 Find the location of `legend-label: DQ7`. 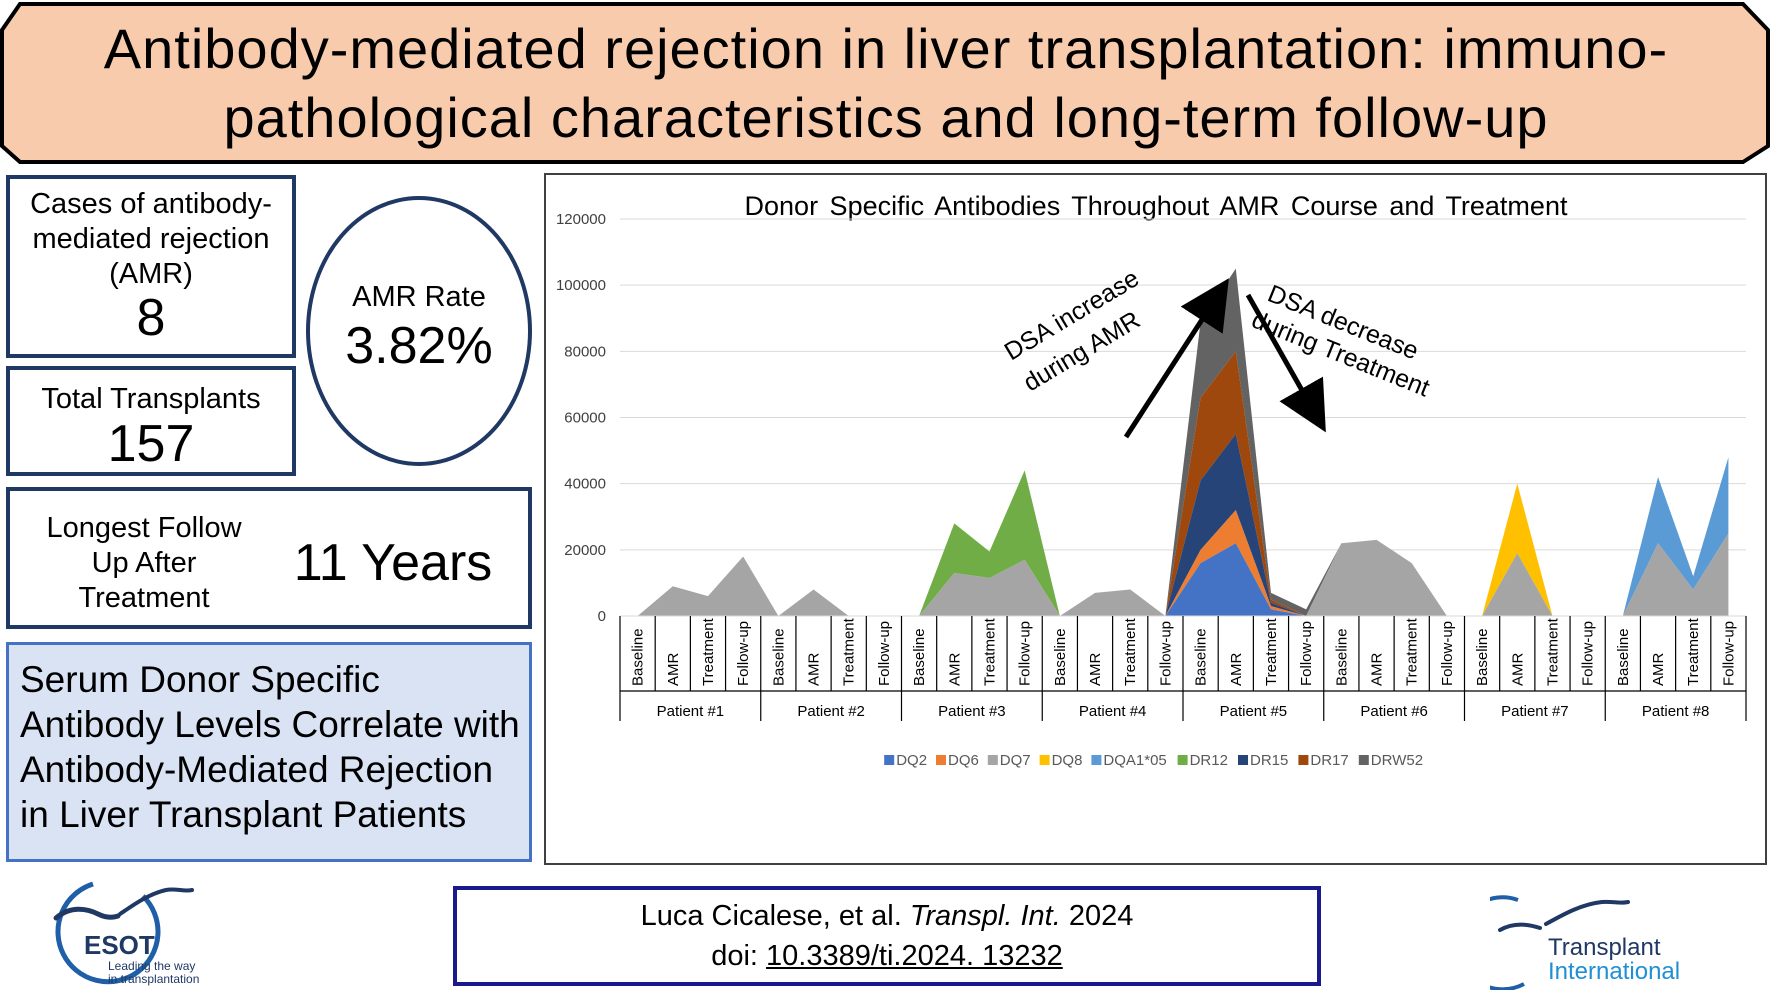

legend-label: DQ7 is located at coordinates (1015, 760).